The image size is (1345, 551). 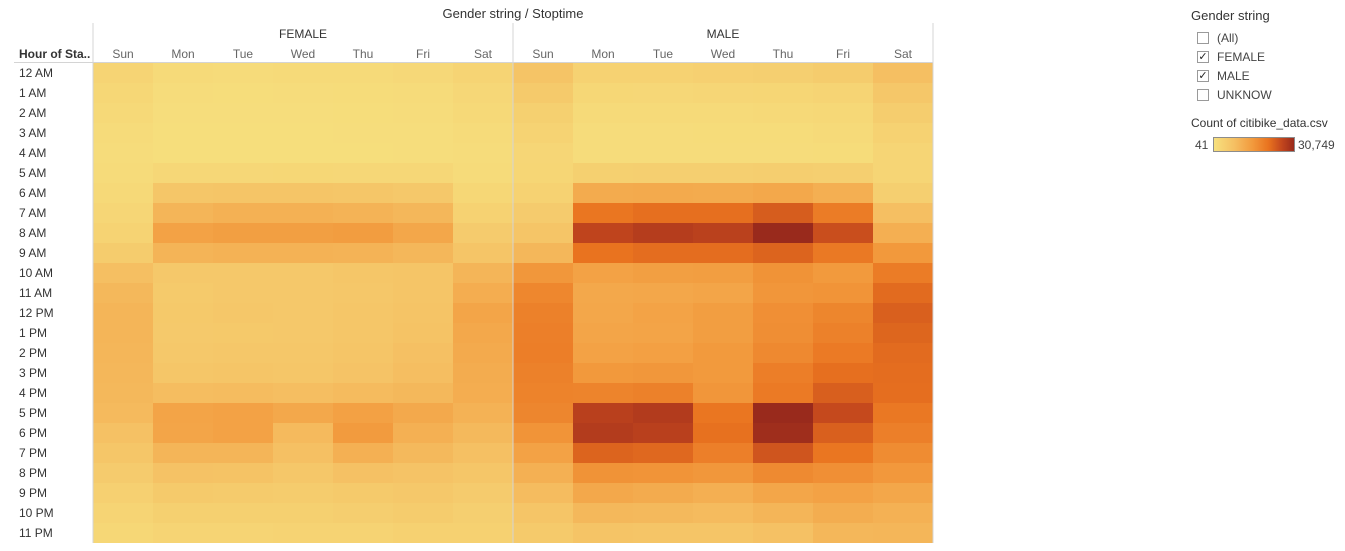 I want to click on filter-item-female: ✓ FEMALE, so click(x=1231, y=57).